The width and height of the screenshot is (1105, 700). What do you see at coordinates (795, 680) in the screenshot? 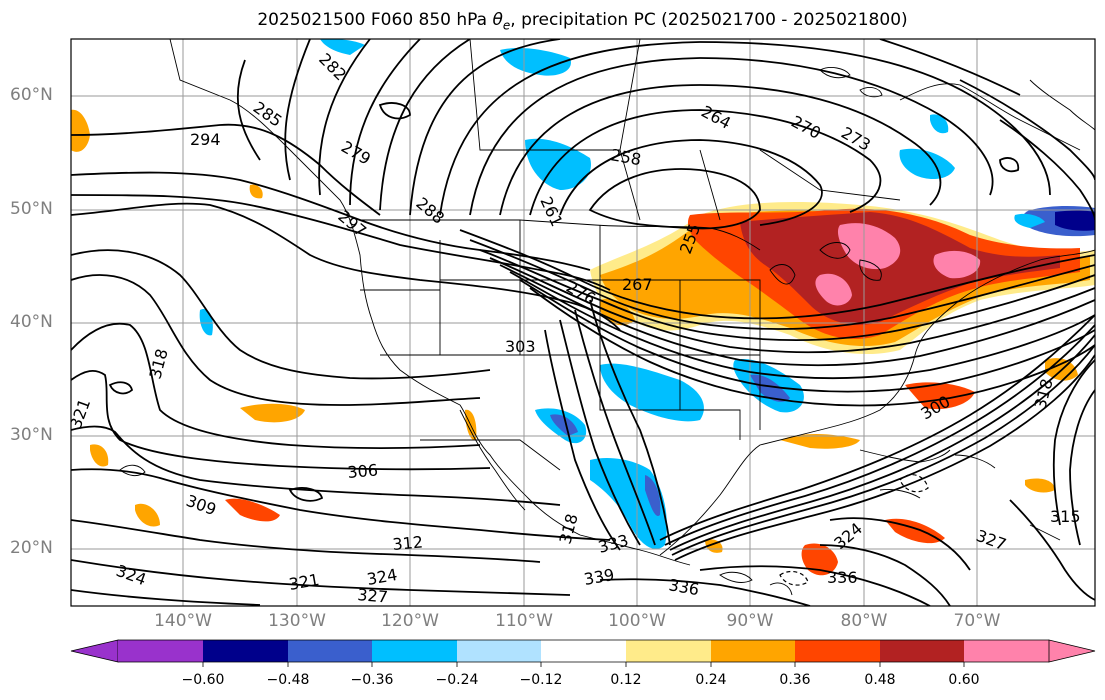
I see `colorbar-tick-label: 0.36` at bounding box center [795, 680].